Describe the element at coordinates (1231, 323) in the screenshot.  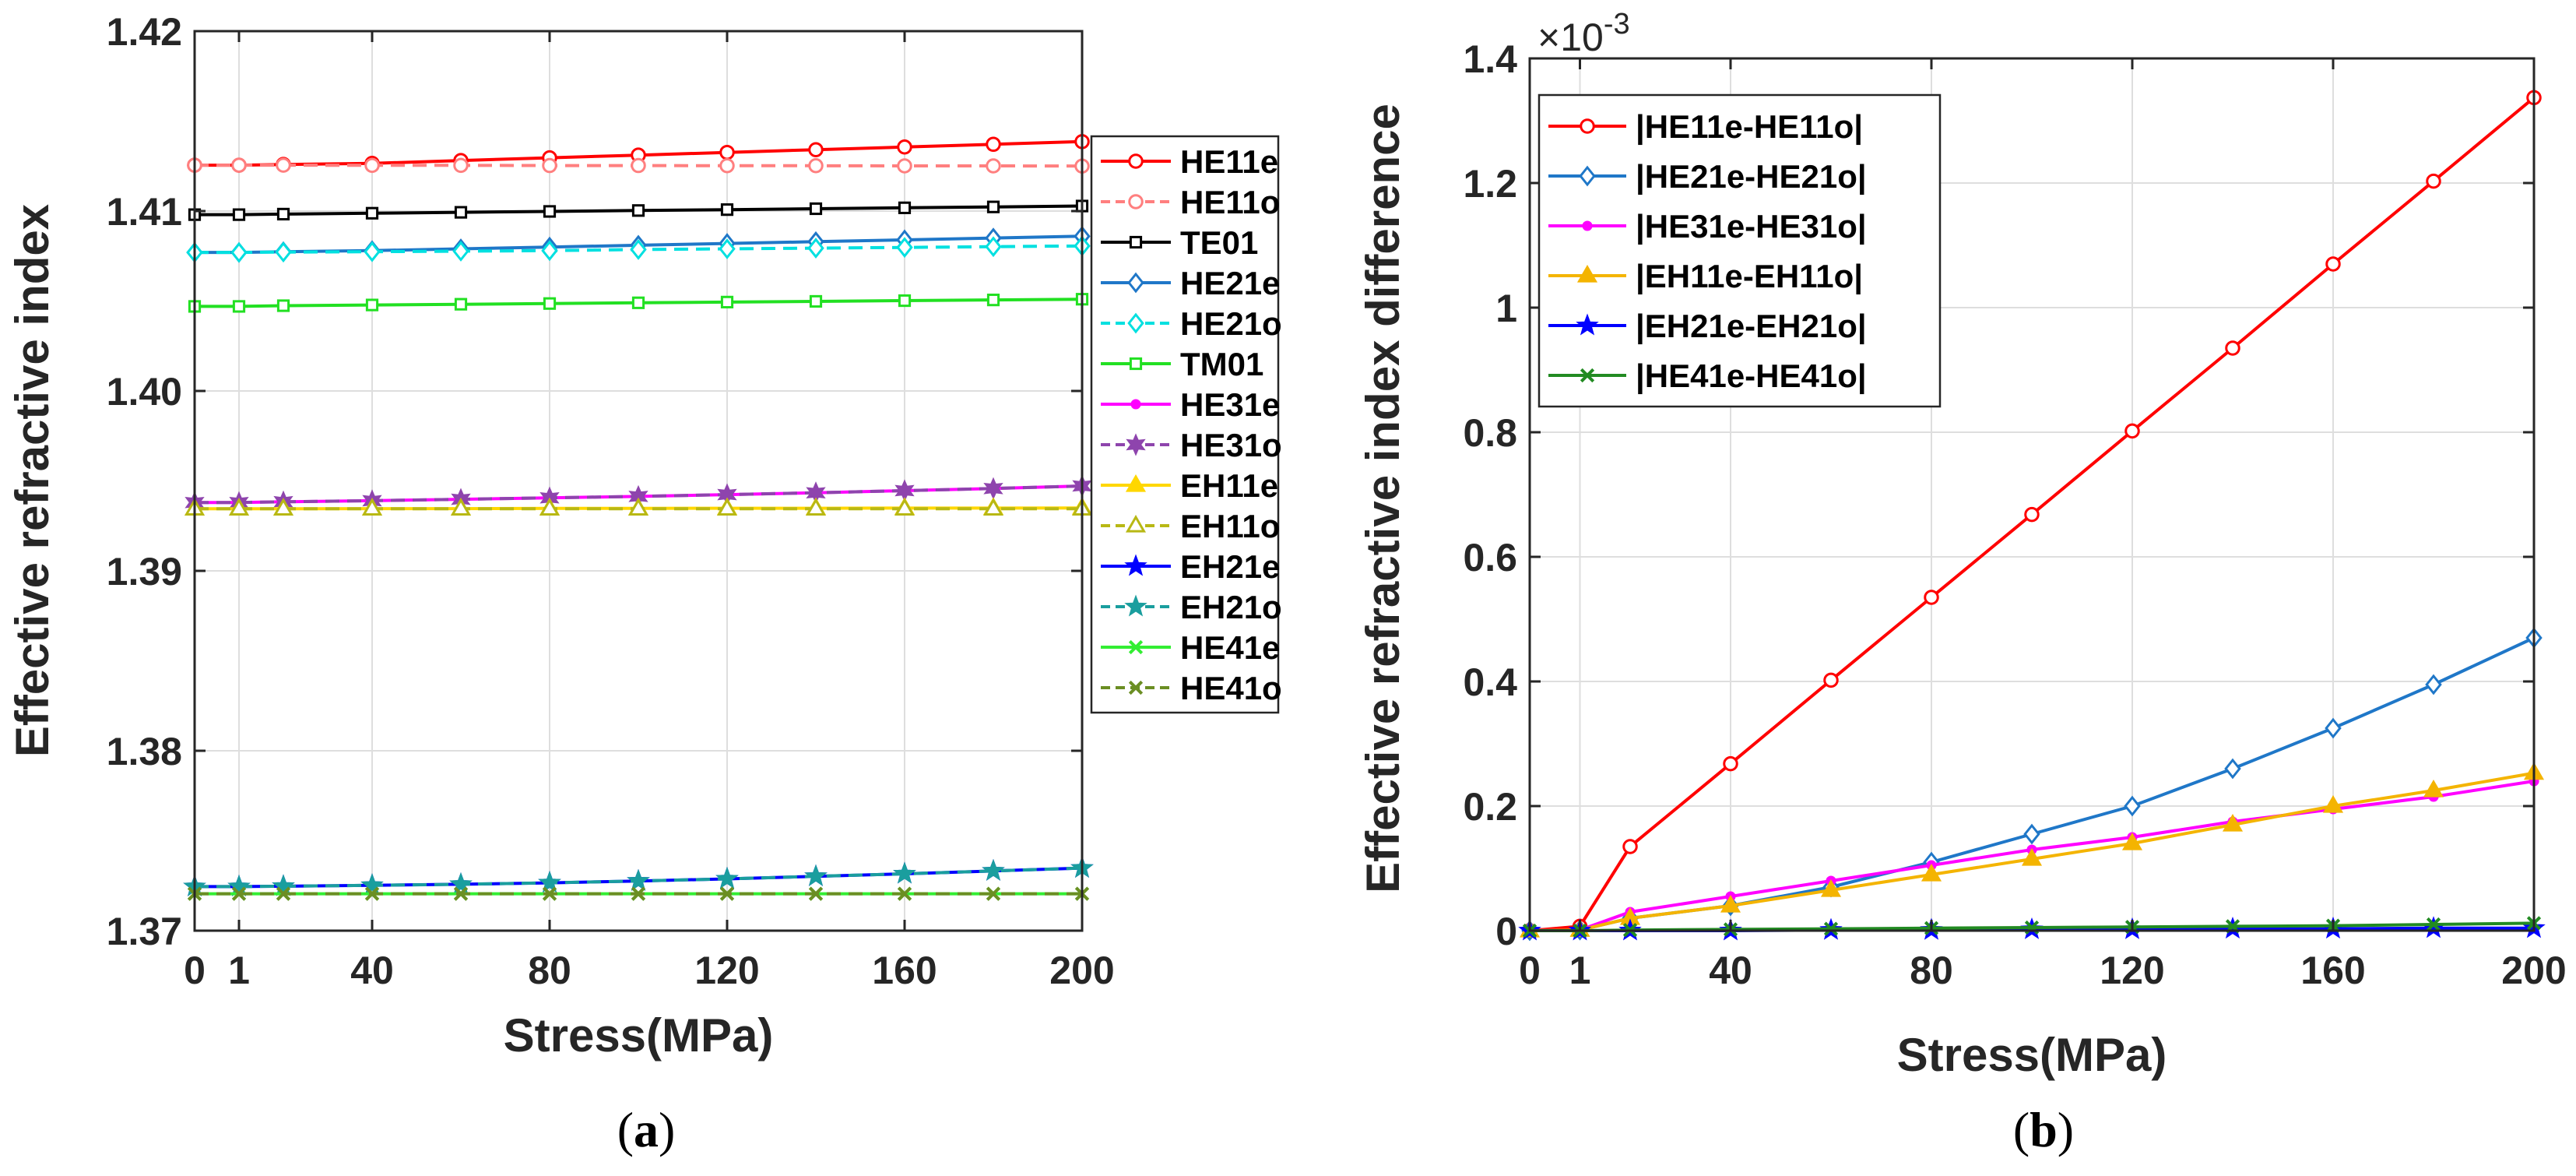
I see `a-legend-label: HE21o` at that location.